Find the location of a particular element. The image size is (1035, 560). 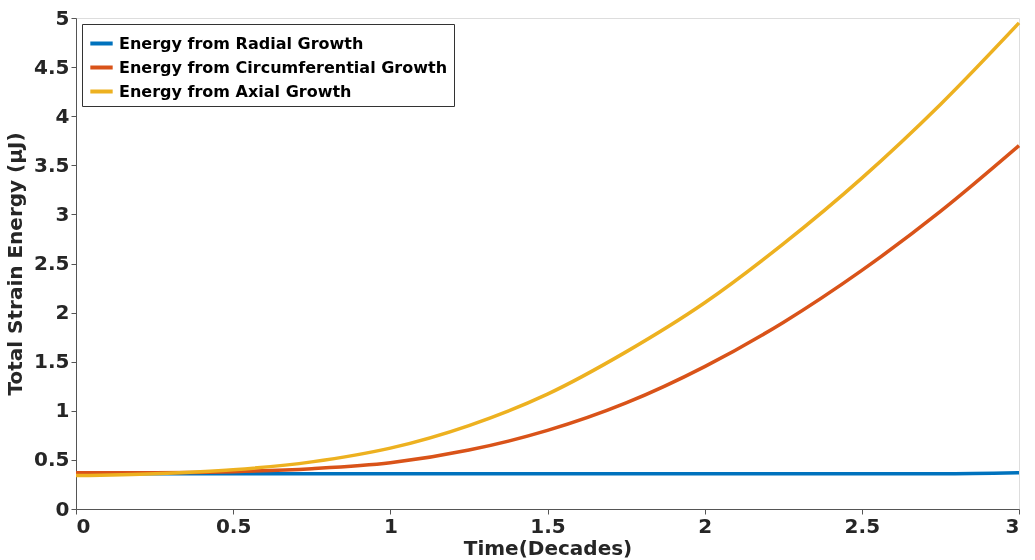

y-tick-label: 2.5 is located at coordinates (52, 263).